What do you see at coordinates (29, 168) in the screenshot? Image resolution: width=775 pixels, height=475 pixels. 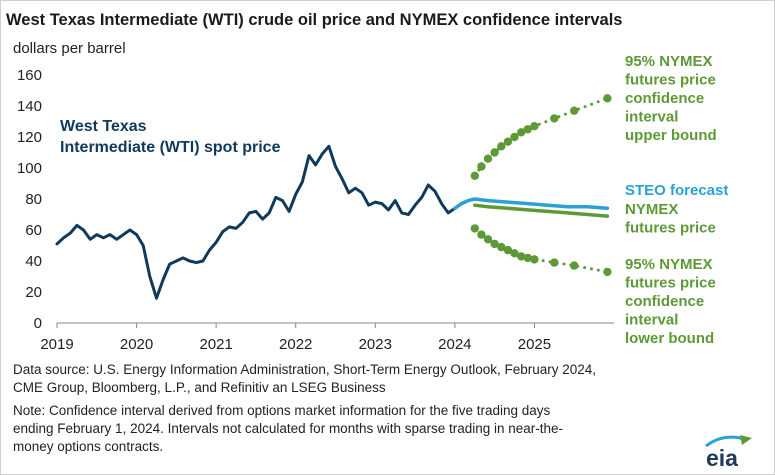 I see `y-tick-label: 100` at bounding box center [29, 168].